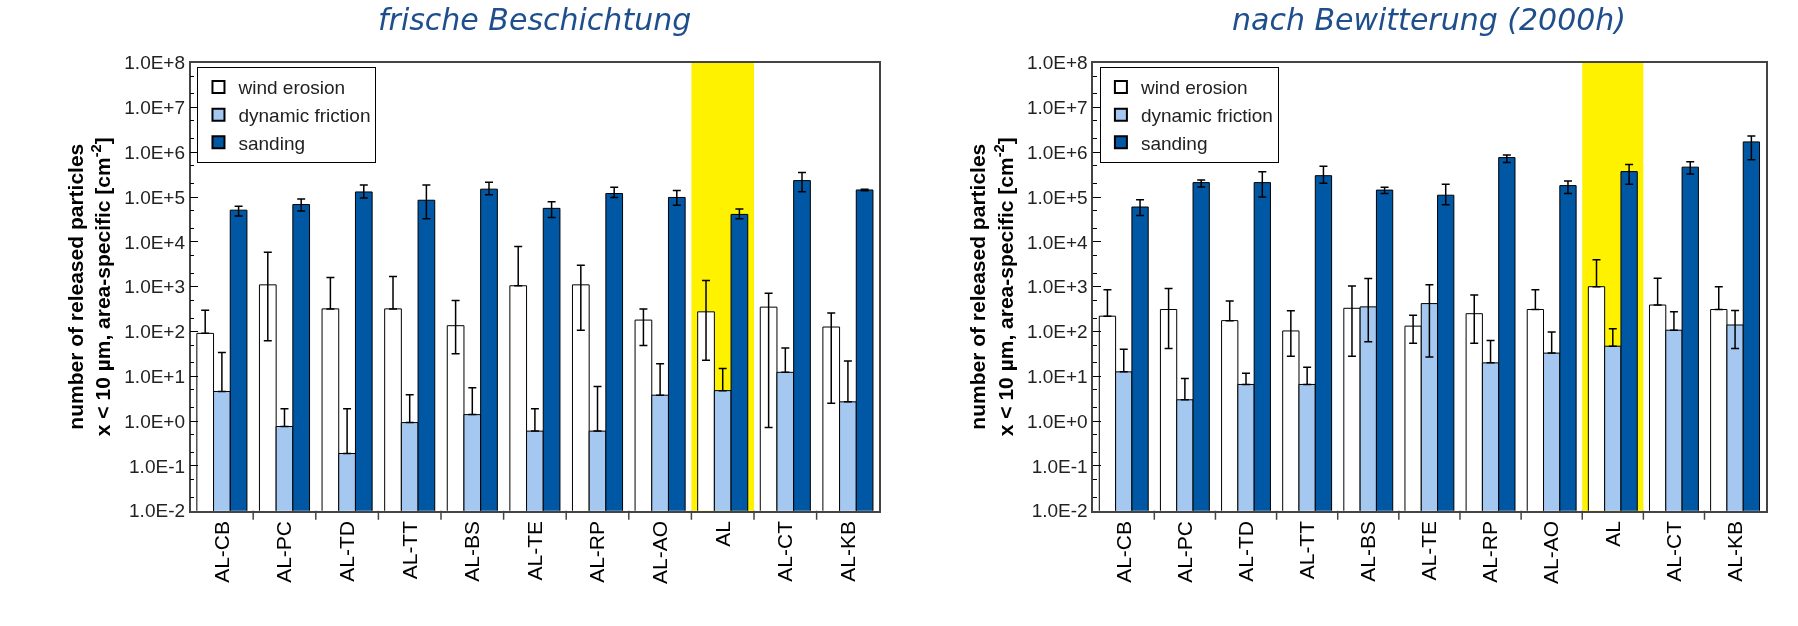 Image resolution: width=1798 pixels, height=626 pixels. I want to click on chart-title: frische Beschichtung, so click(535, 19).